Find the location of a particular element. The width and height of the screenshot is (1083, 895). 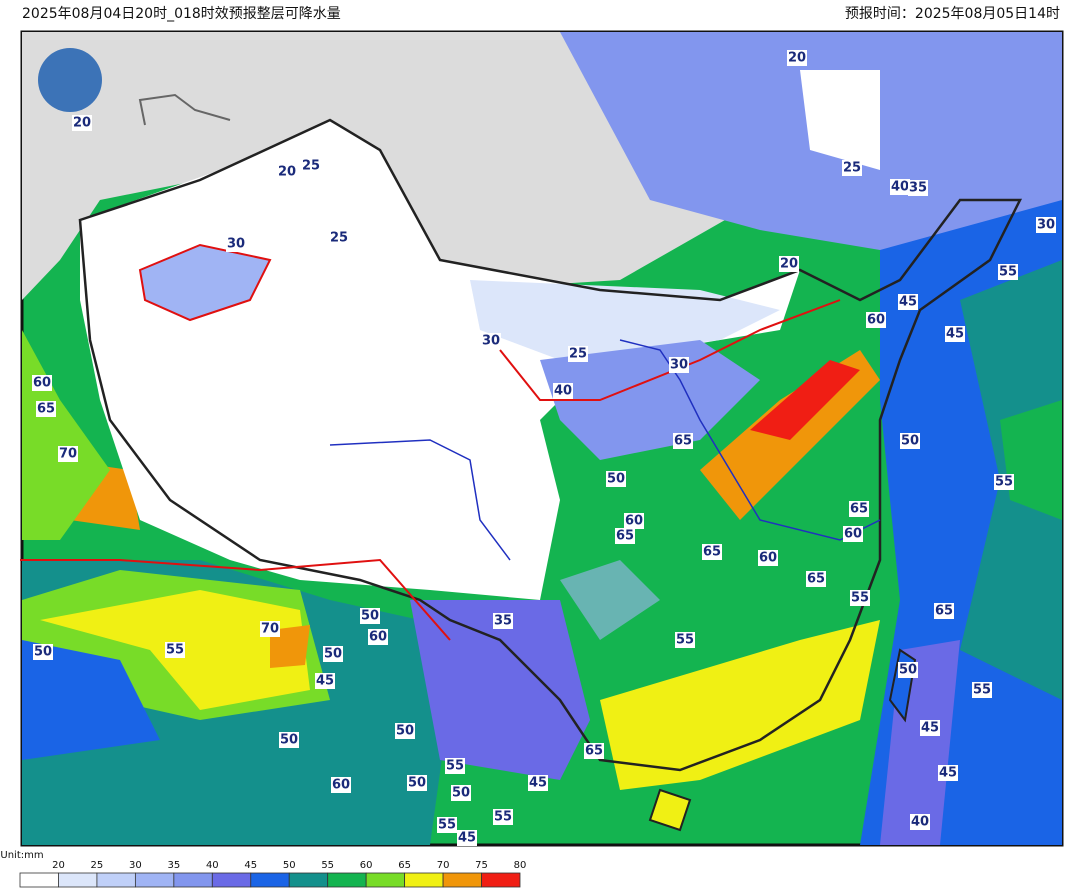

map-title: 2025年08月04日20时_018时效预报整层可降水量 is located at coordinates (181, 14).